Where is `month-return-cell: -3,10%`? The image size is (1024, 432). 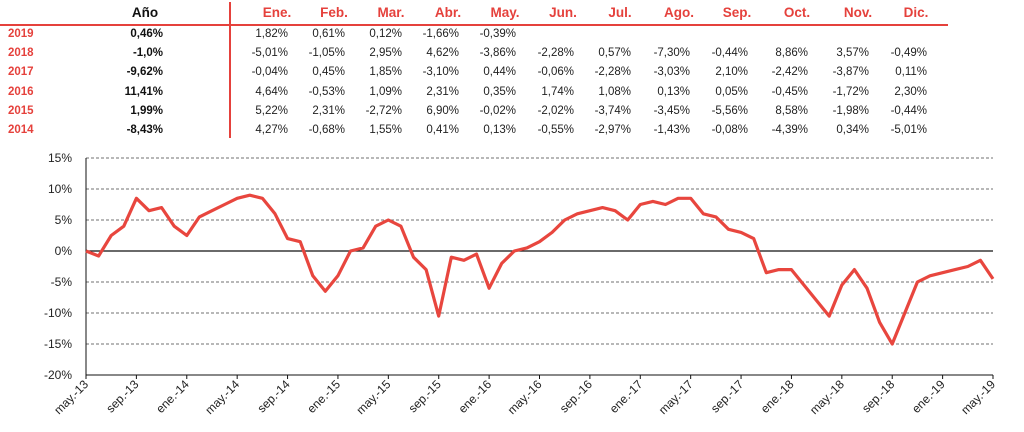
month-return-cell: -3,10% is located at coordinates (440, 72).